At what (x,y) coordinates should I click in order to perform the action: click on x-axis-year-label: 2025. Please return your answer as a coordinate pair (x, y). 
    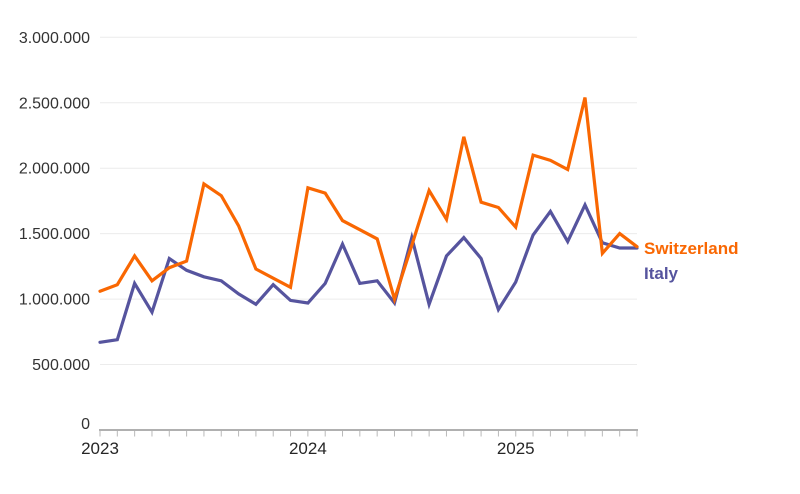
    Looking at the image, I should click on (516, 448).